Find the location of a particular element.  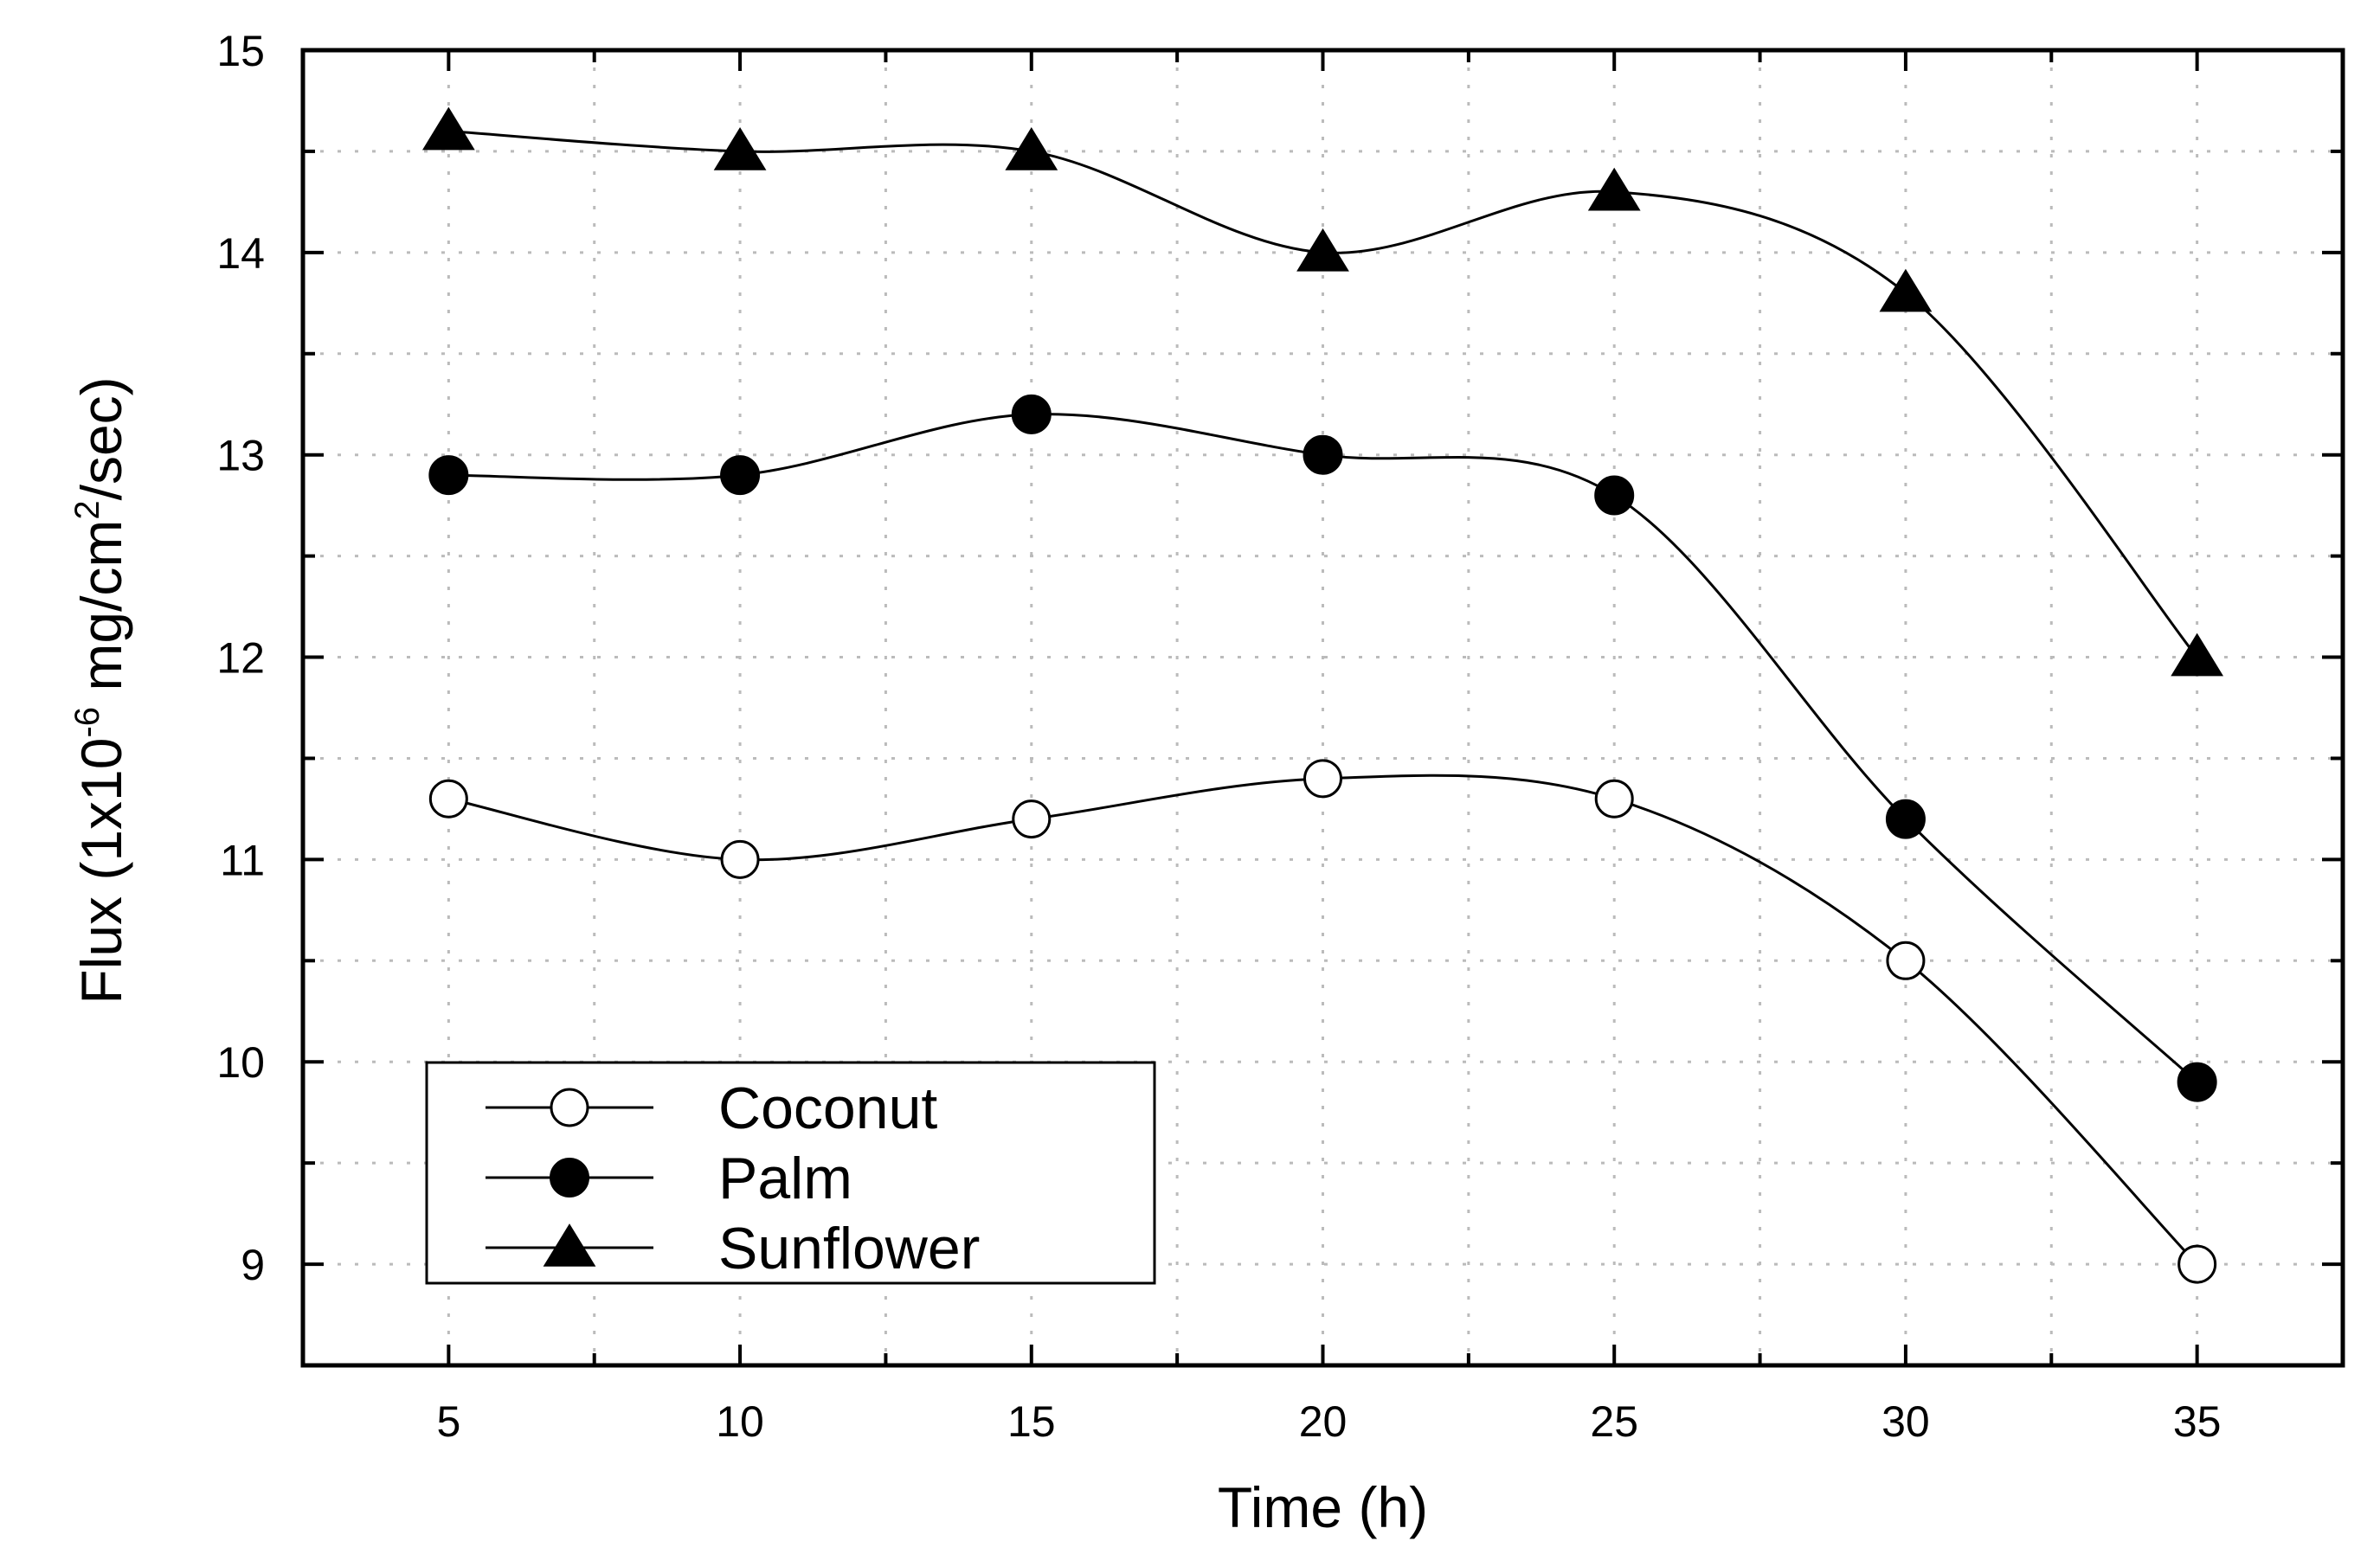

x-tick-label: 10 is located at coordinates (740, 1421).